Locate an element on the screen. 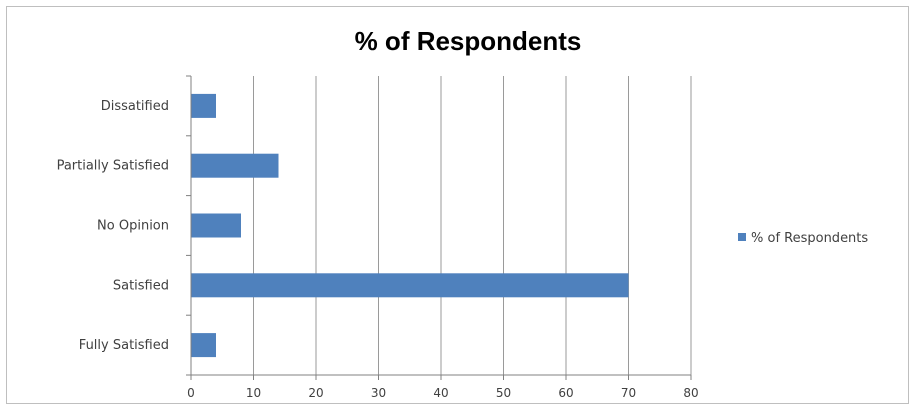 This screenshot has width=915, height=410. x-tick-label: 30 is located at coordinates (378, 393).